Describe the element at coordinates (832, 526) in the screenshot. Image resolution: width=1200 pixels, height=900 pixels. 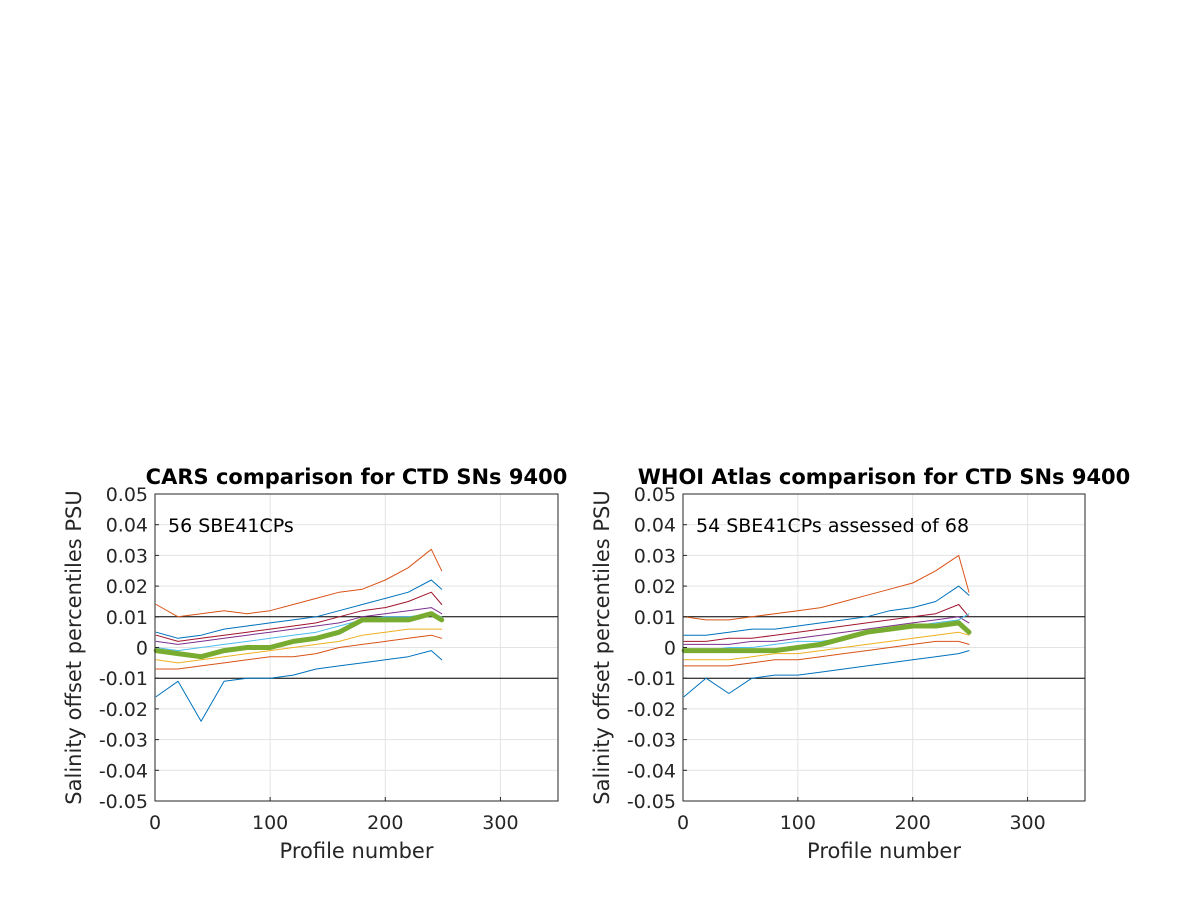
I see `annotation-text: 54 SBE41CPs assessed of 68` at that location.